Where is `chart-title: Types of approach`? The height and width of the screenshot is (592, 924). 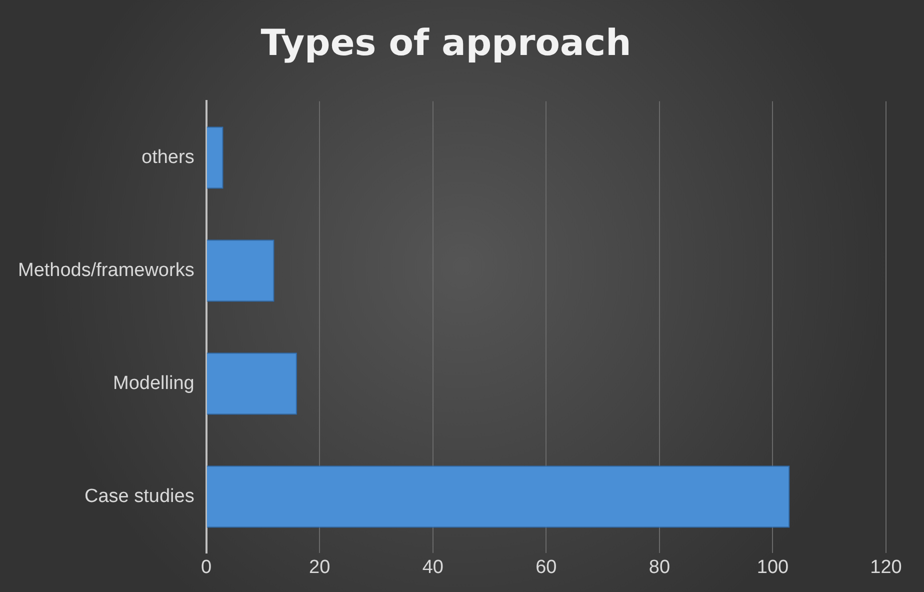
chart-title: Types of approach is located at coordinates (446, 43).